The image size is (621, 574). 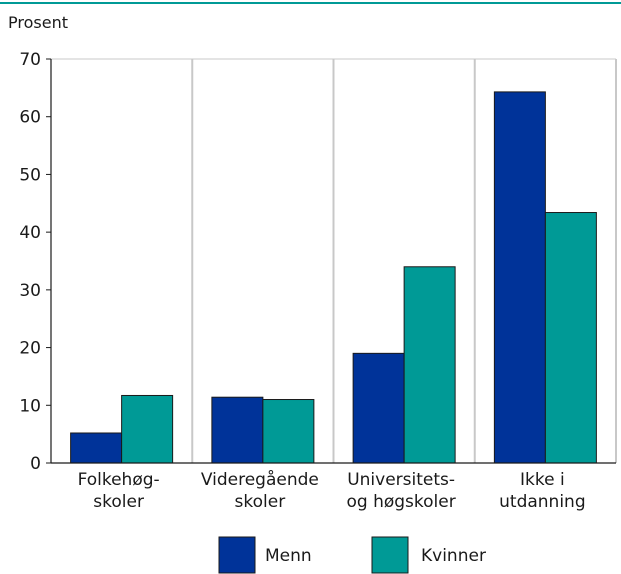 I want to click on y-tick-label: 0, so click(x=35, y=464).